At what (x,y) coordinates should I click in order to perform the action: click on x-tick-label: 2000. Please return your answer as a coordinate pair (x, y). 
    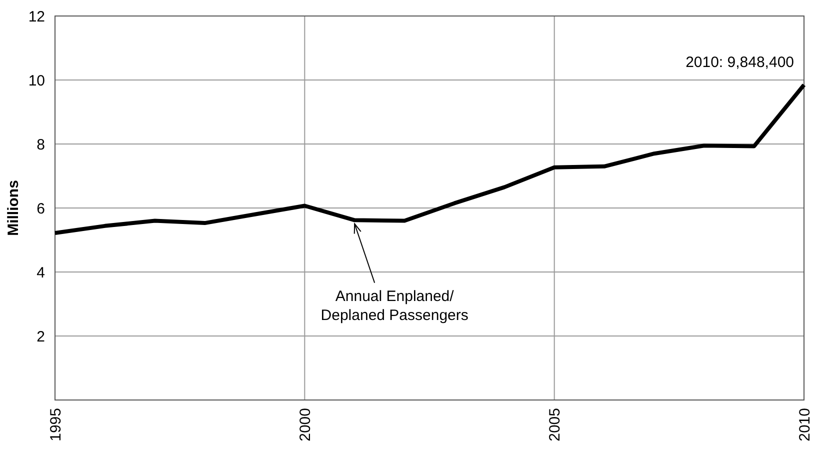
    Looking at the image, I should click on (305, 425).